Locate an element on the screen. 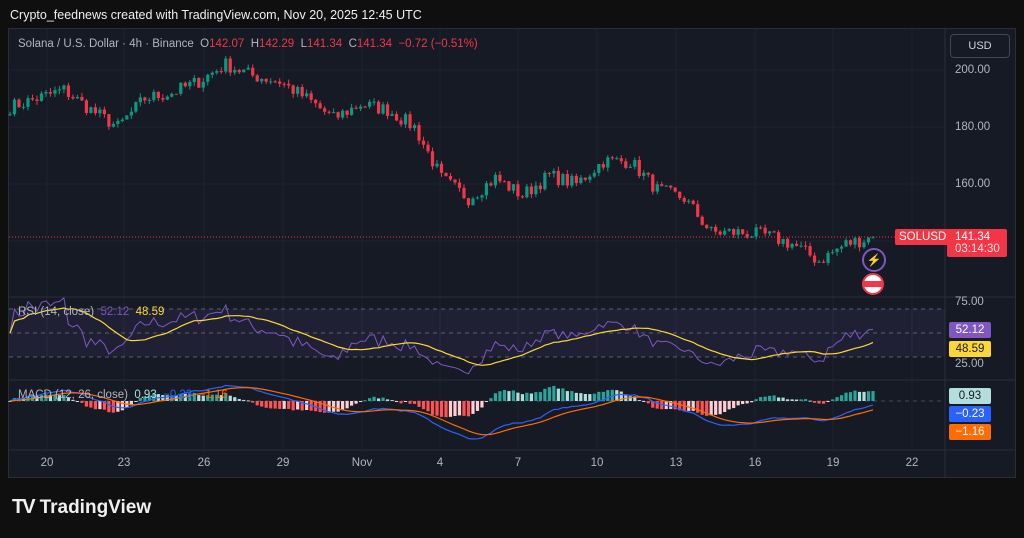  rsi-legend: RSI (14, close) 52.12 48.59 is located at coordinates (91, 312).